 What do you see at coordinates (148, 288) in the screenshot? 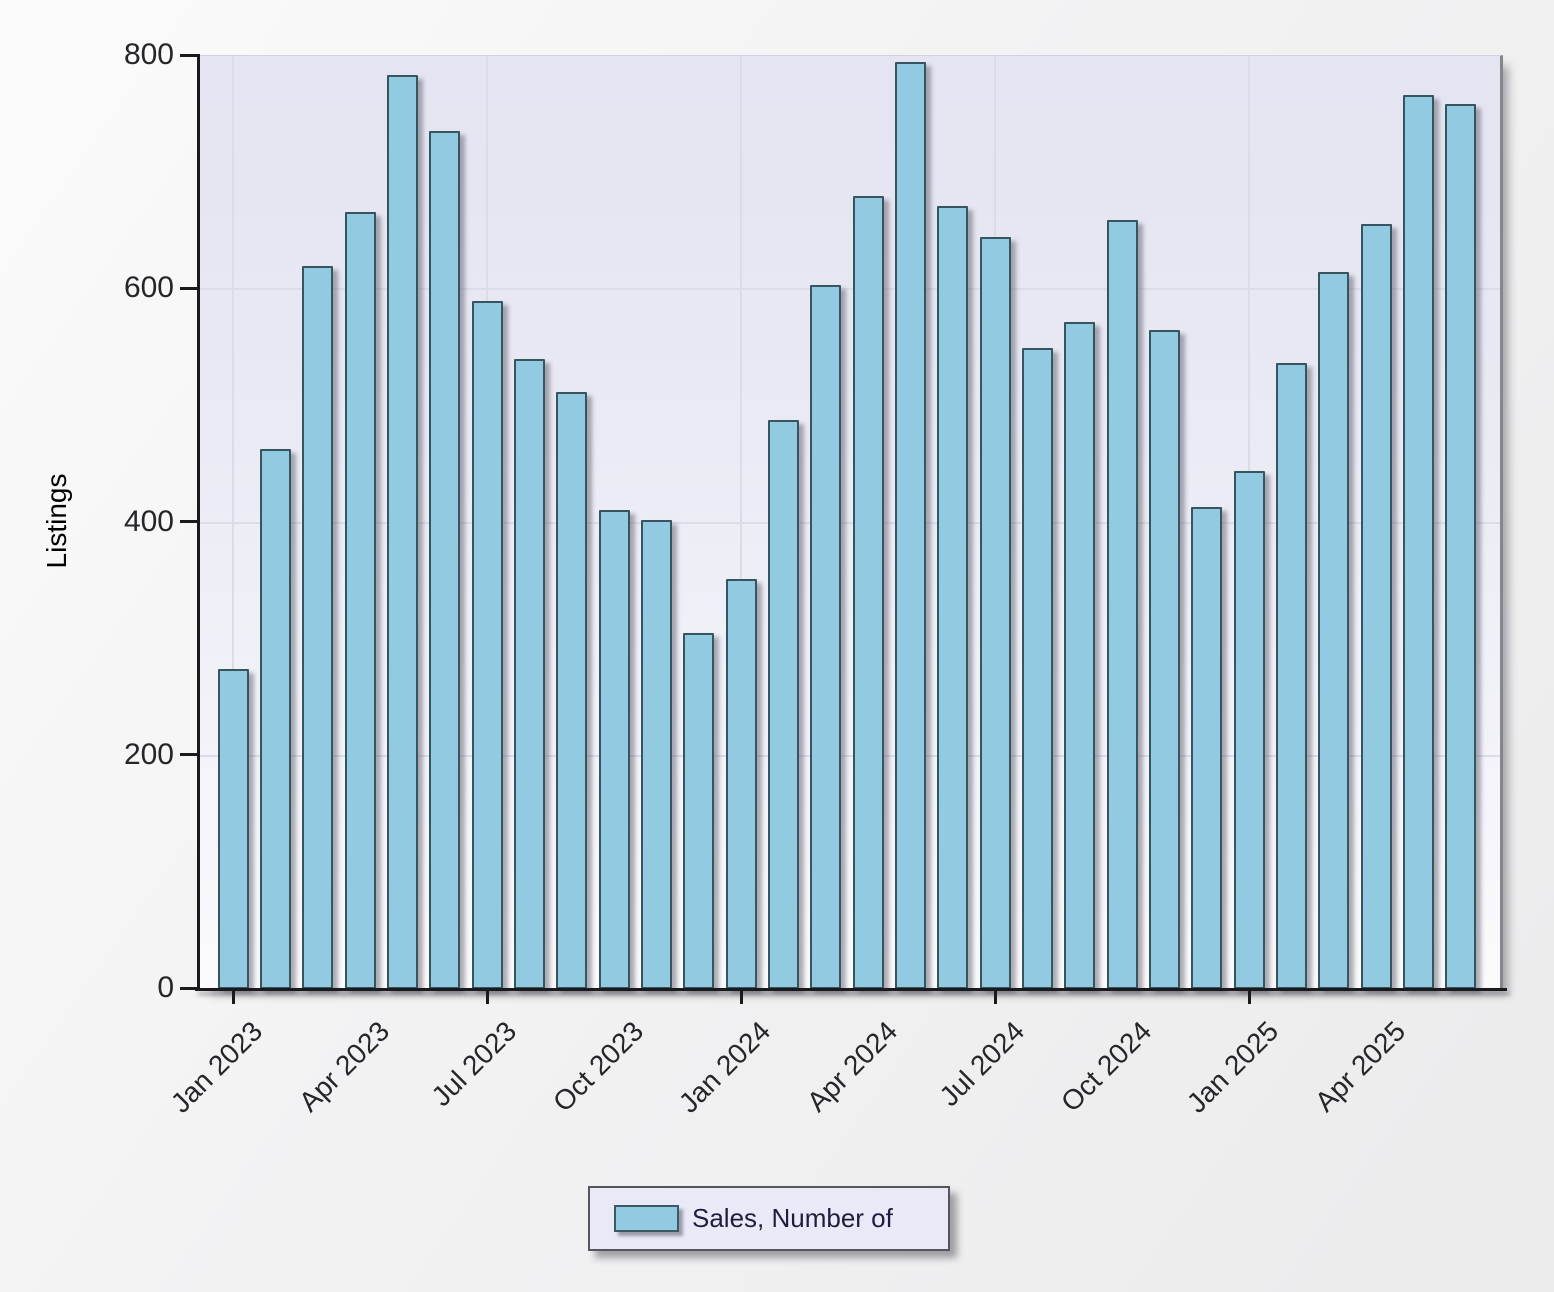
I see `y-tick-label: 600` at bounding box center [148, 288].